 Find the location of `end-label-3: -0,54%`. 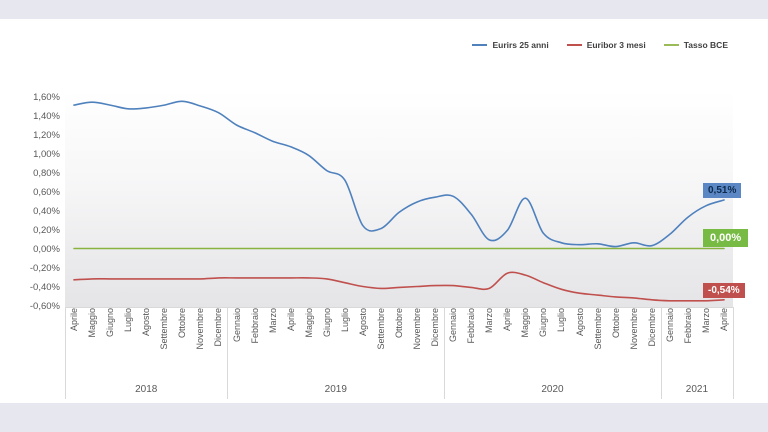

end-label-3: -0,54% is located at coordinates (724, 290).